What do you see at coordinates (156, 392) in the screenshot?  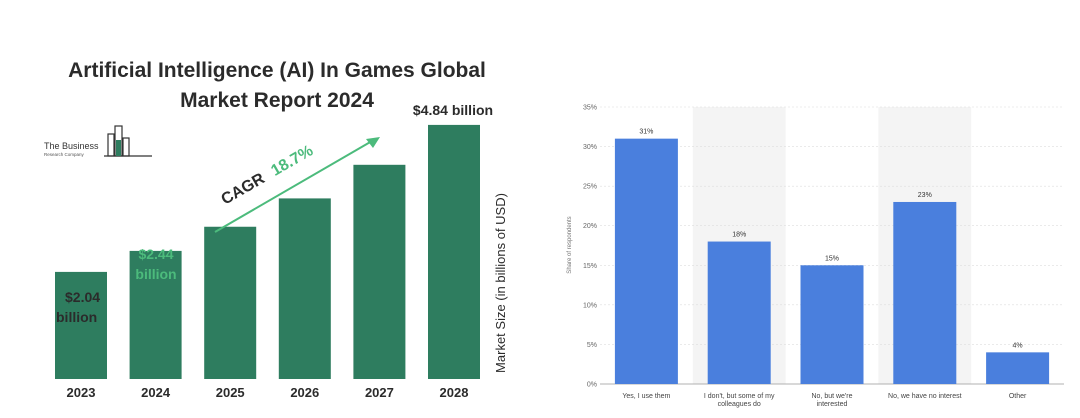 I see `category-label-2024: 2024` at bounding box center [156, 392].